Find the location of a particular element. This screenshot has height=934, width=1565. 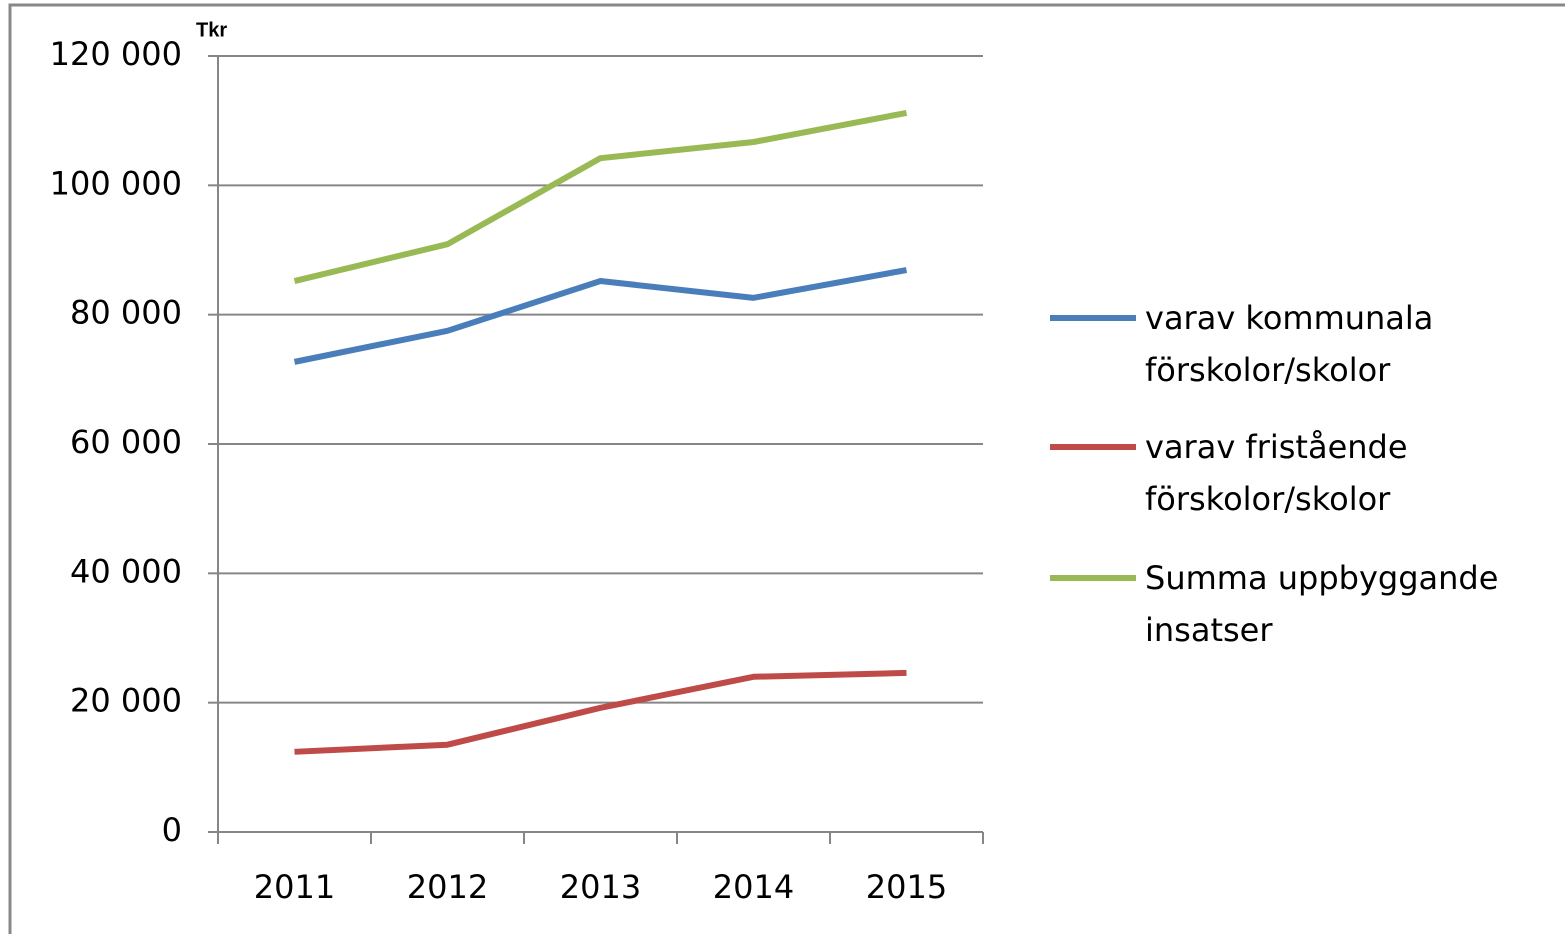

x-tick-label: 2014 is located at coordinates (753, 887).